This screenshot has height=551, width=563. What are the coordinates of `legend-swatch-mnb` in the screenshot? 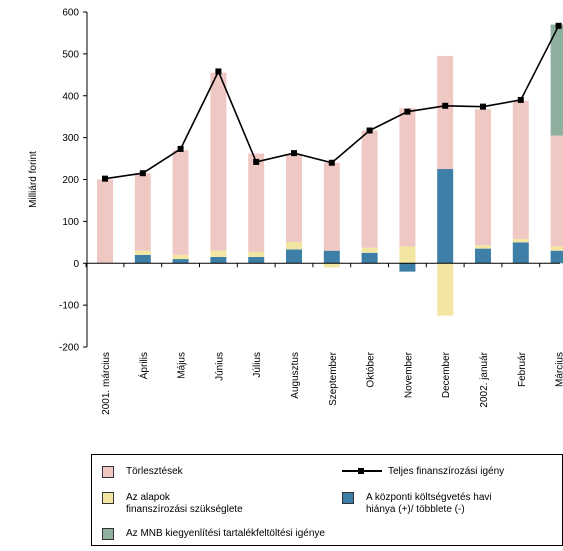 It's located at (108, 534).